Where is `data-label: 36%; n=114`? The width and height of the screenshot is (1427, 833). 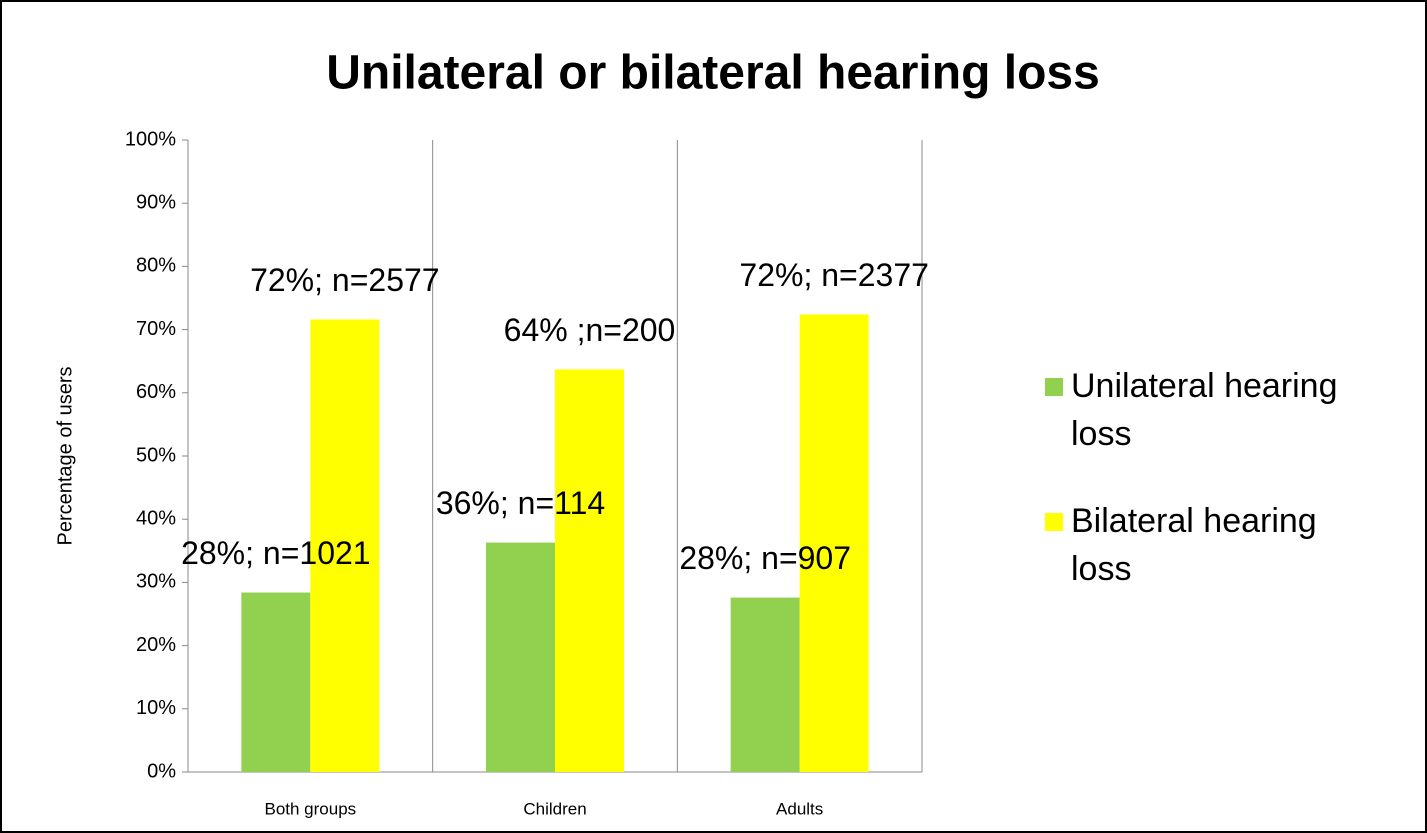 data-label: 36%; n=114 is located at coordinates (520, 503).